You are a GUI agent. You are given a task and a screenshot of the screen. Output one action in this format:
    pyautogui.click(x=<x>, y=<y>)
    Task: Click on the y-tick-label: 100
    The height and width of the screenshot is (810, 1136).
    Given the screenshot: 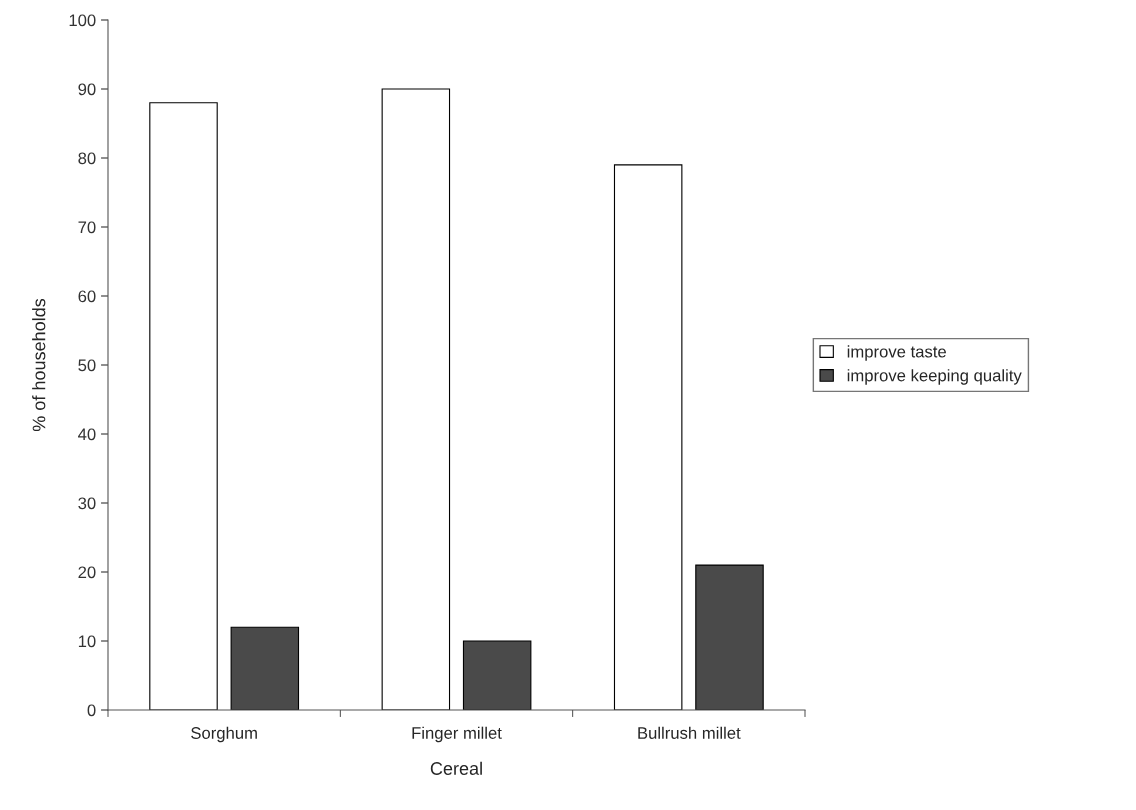 What is the action you would take?
    pyautogui.click(x=82, y=20)
    